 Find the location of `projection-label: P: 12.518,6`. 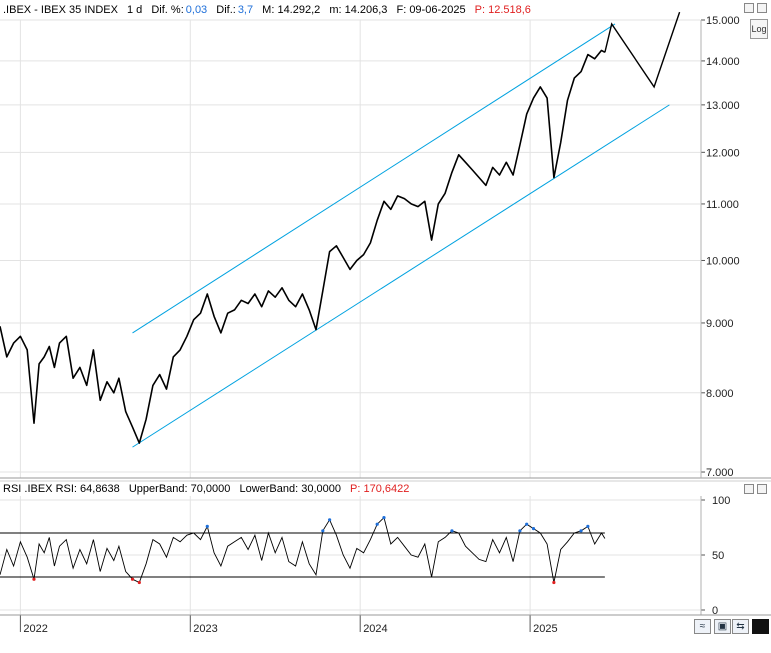

projection-label: P: 12.518,6 is located at coordinates (502, 10).